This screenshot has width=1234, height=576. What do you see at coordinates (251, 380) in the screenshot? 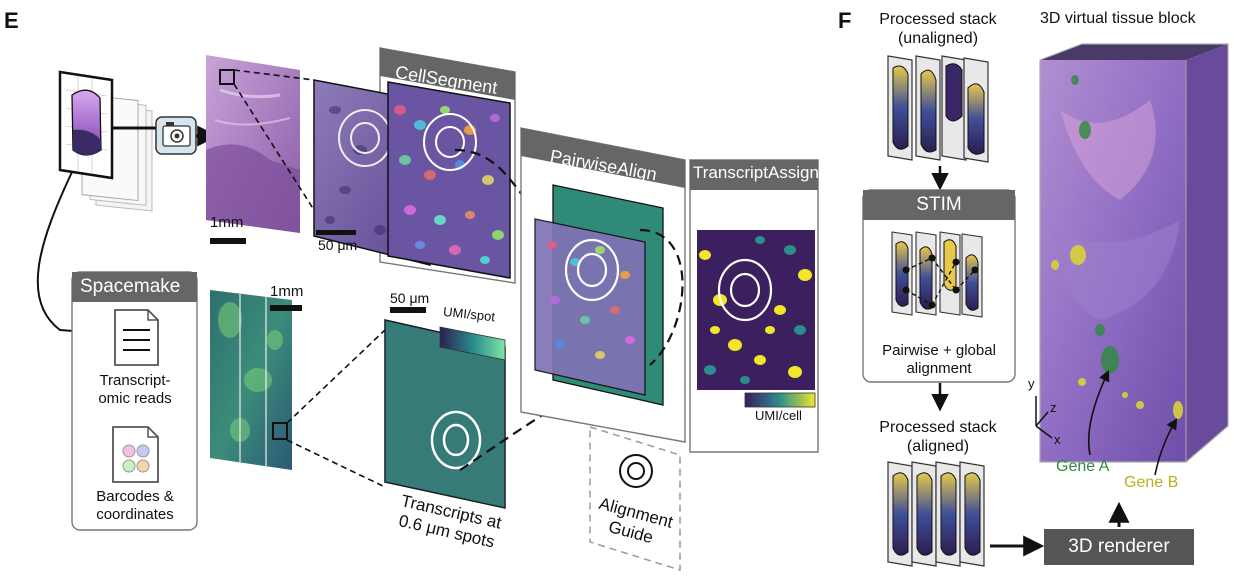
I see `st-tissue-image` at bounding box center [251, 380].